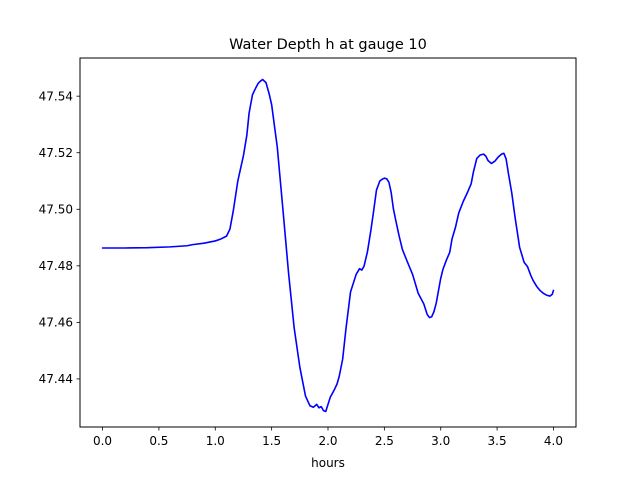  What do you see at coordinates (440, 441) in the screenshot?
I see `x-tick-label: 3.0` at bounding box center [440, 441].